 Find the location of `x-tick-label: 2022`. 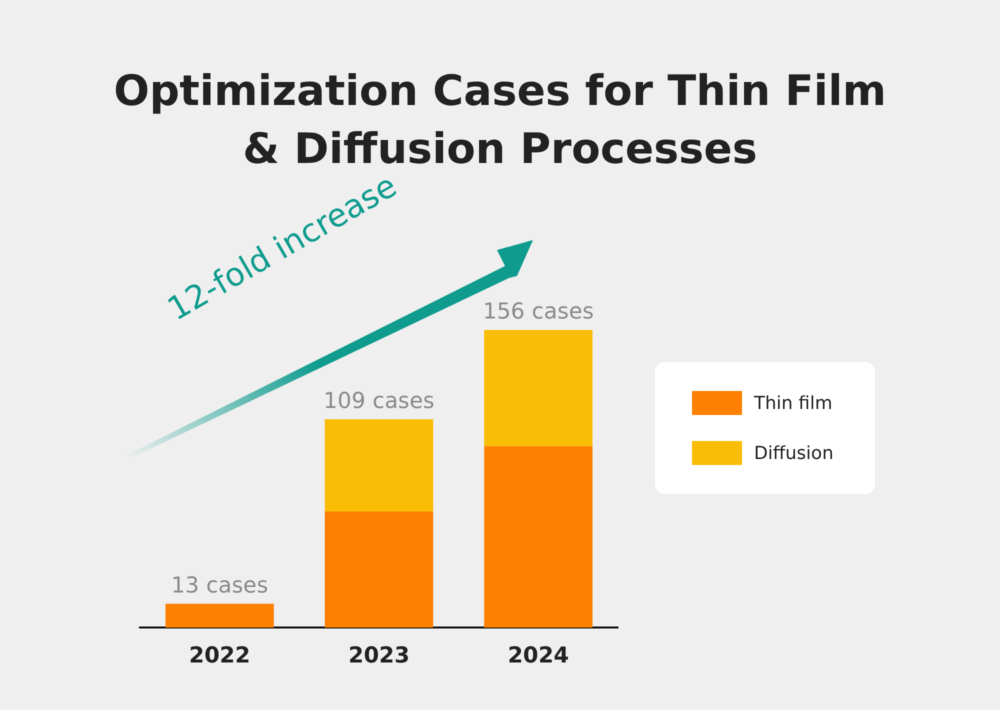

x-tick-label: 2022 is located at coordinates (219, 656).